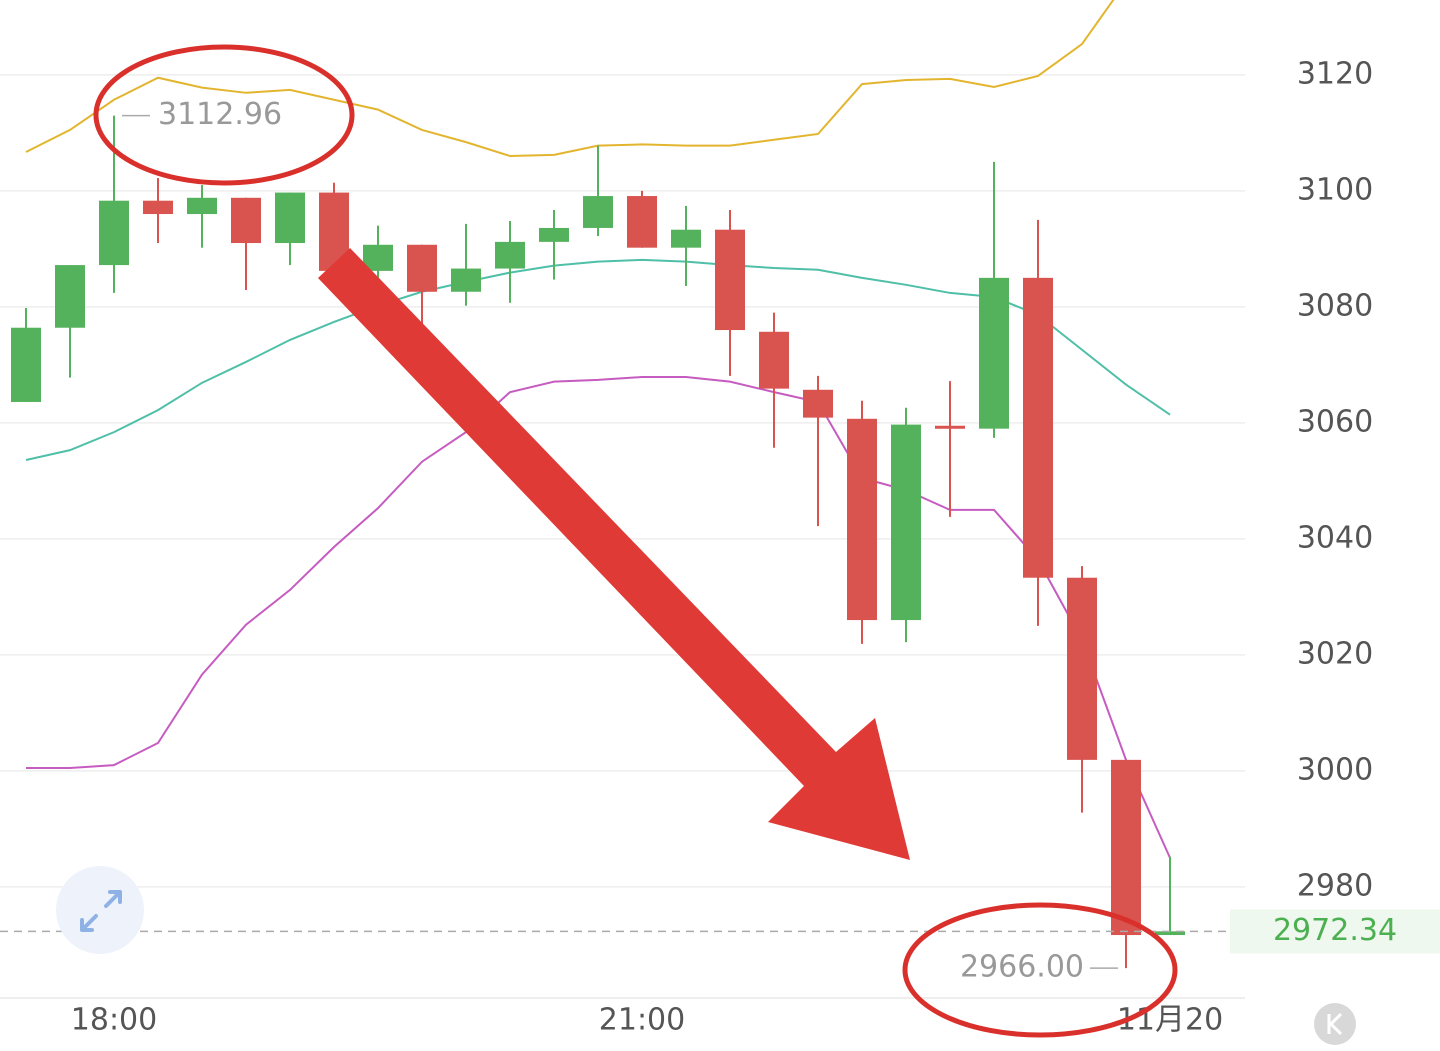 This screenshot has height=1051, width=1440. What do you see at coordinates (642, 1020) in the screenshot?
I see `x-tick-label: 21:00` at bounding box center [642, 1020].